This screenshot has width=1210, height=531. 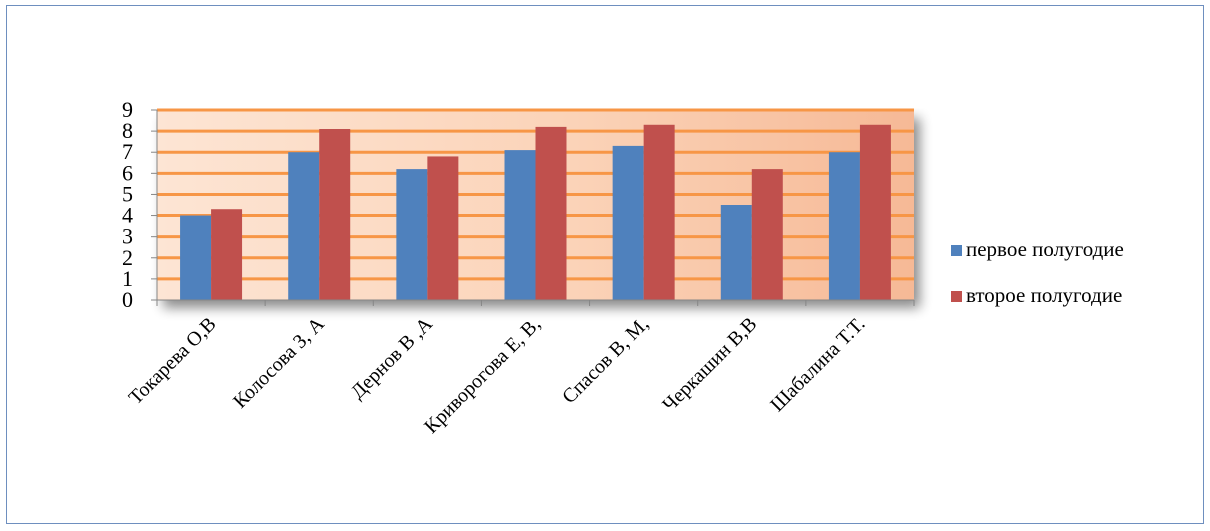 I want to click on x-tick-label: Дернов В ,А, so click(x=392, y=358).